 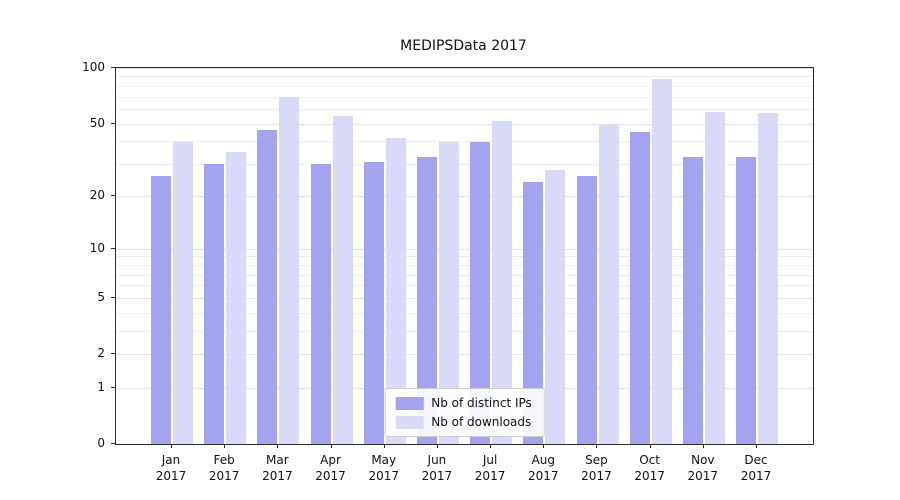 I want to click on bar-downloads-may, so click(x=395, y=290).